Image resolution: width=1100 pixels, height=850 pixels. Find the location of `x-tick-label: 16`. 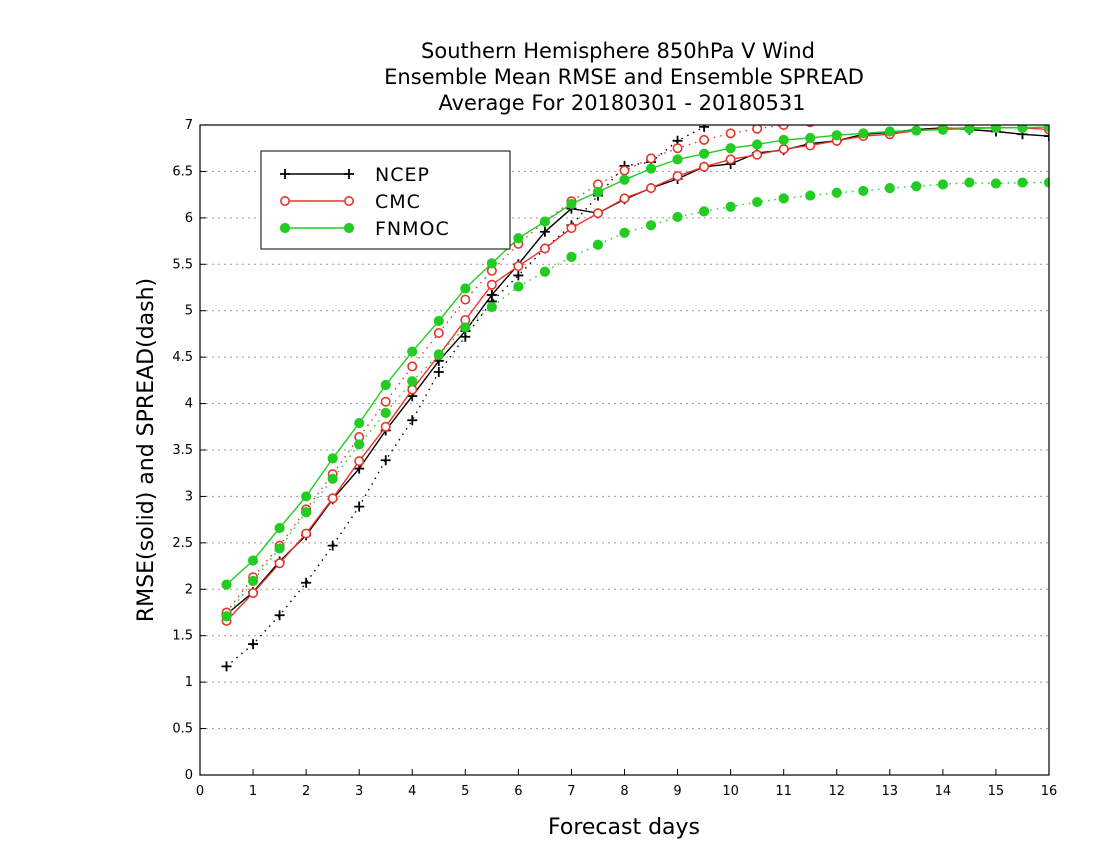

x-tick-label: 16 is located at coordinates (1049, 791).